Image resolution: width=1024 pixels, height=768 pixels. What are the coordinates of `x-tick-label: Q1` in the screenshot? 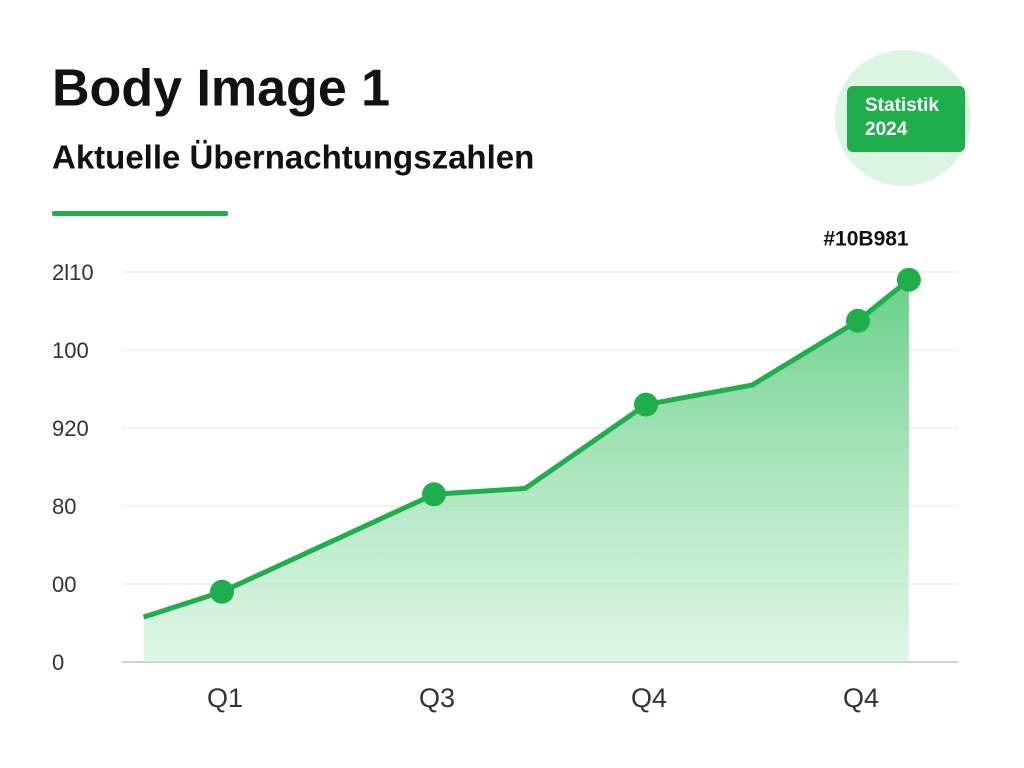 It's located at (225, 698).